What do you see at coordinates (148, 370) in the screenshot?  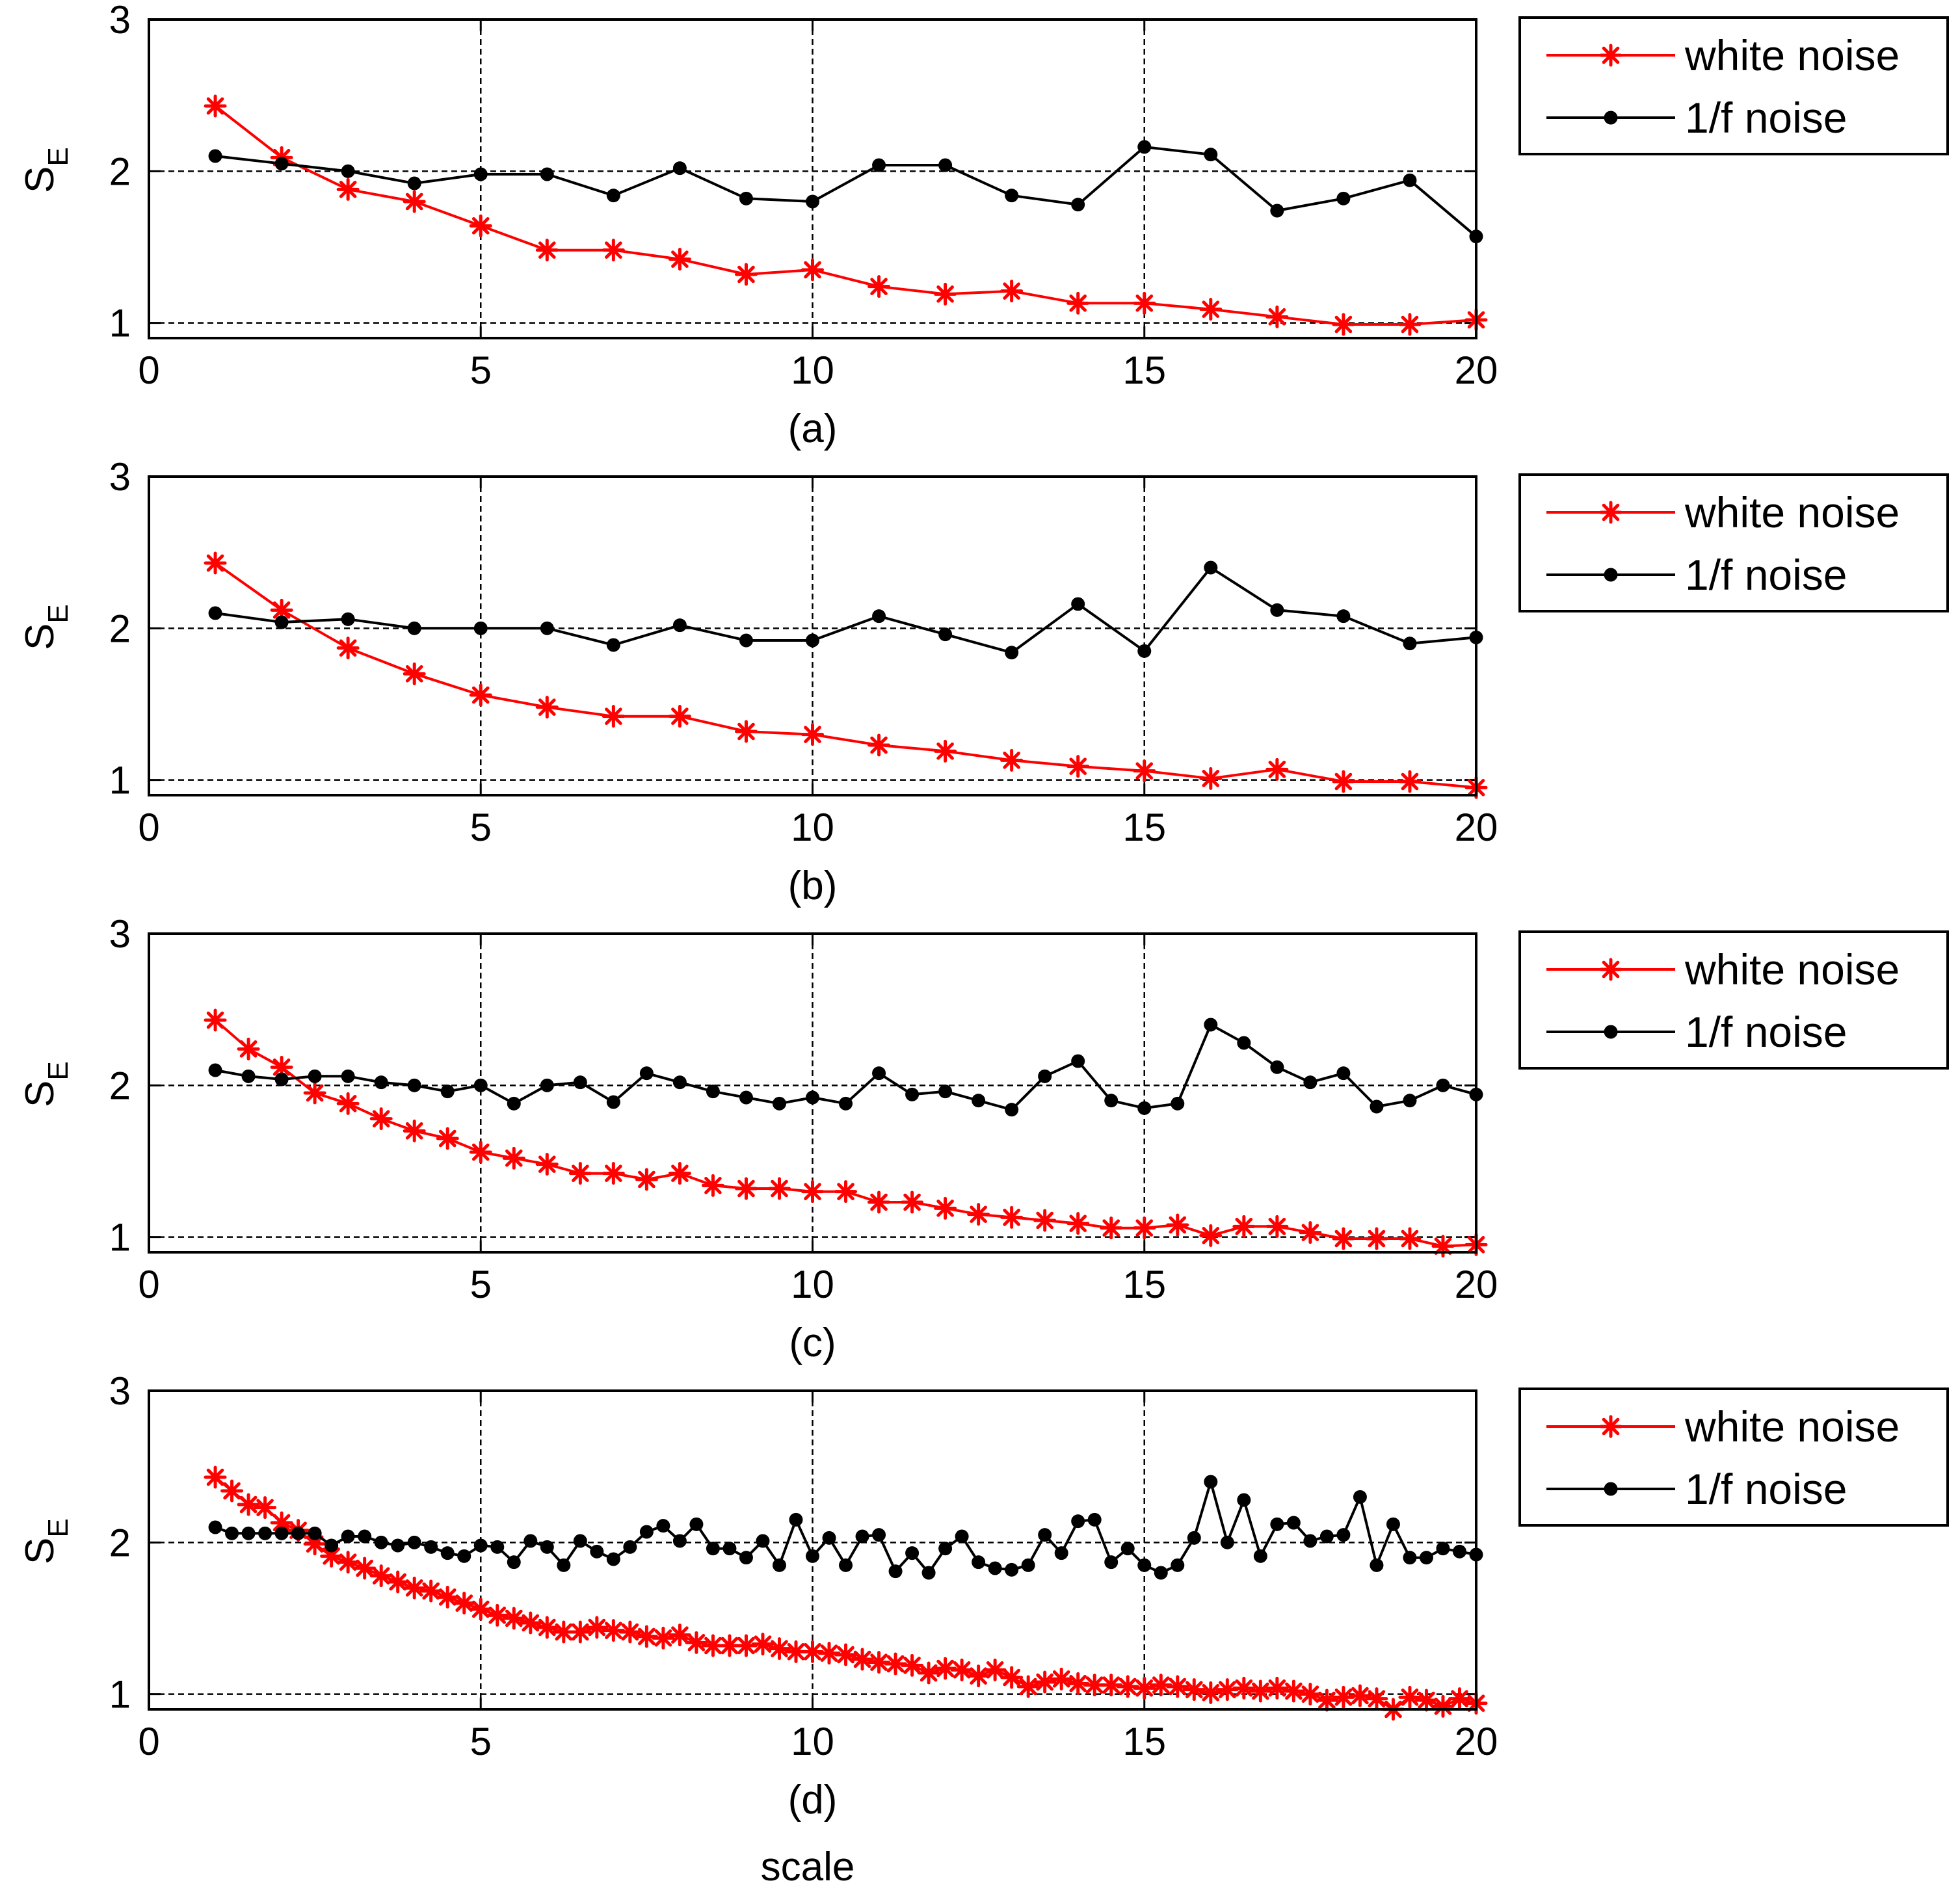 I see `x-tick-label: 0` at bounding box center [148, 370].